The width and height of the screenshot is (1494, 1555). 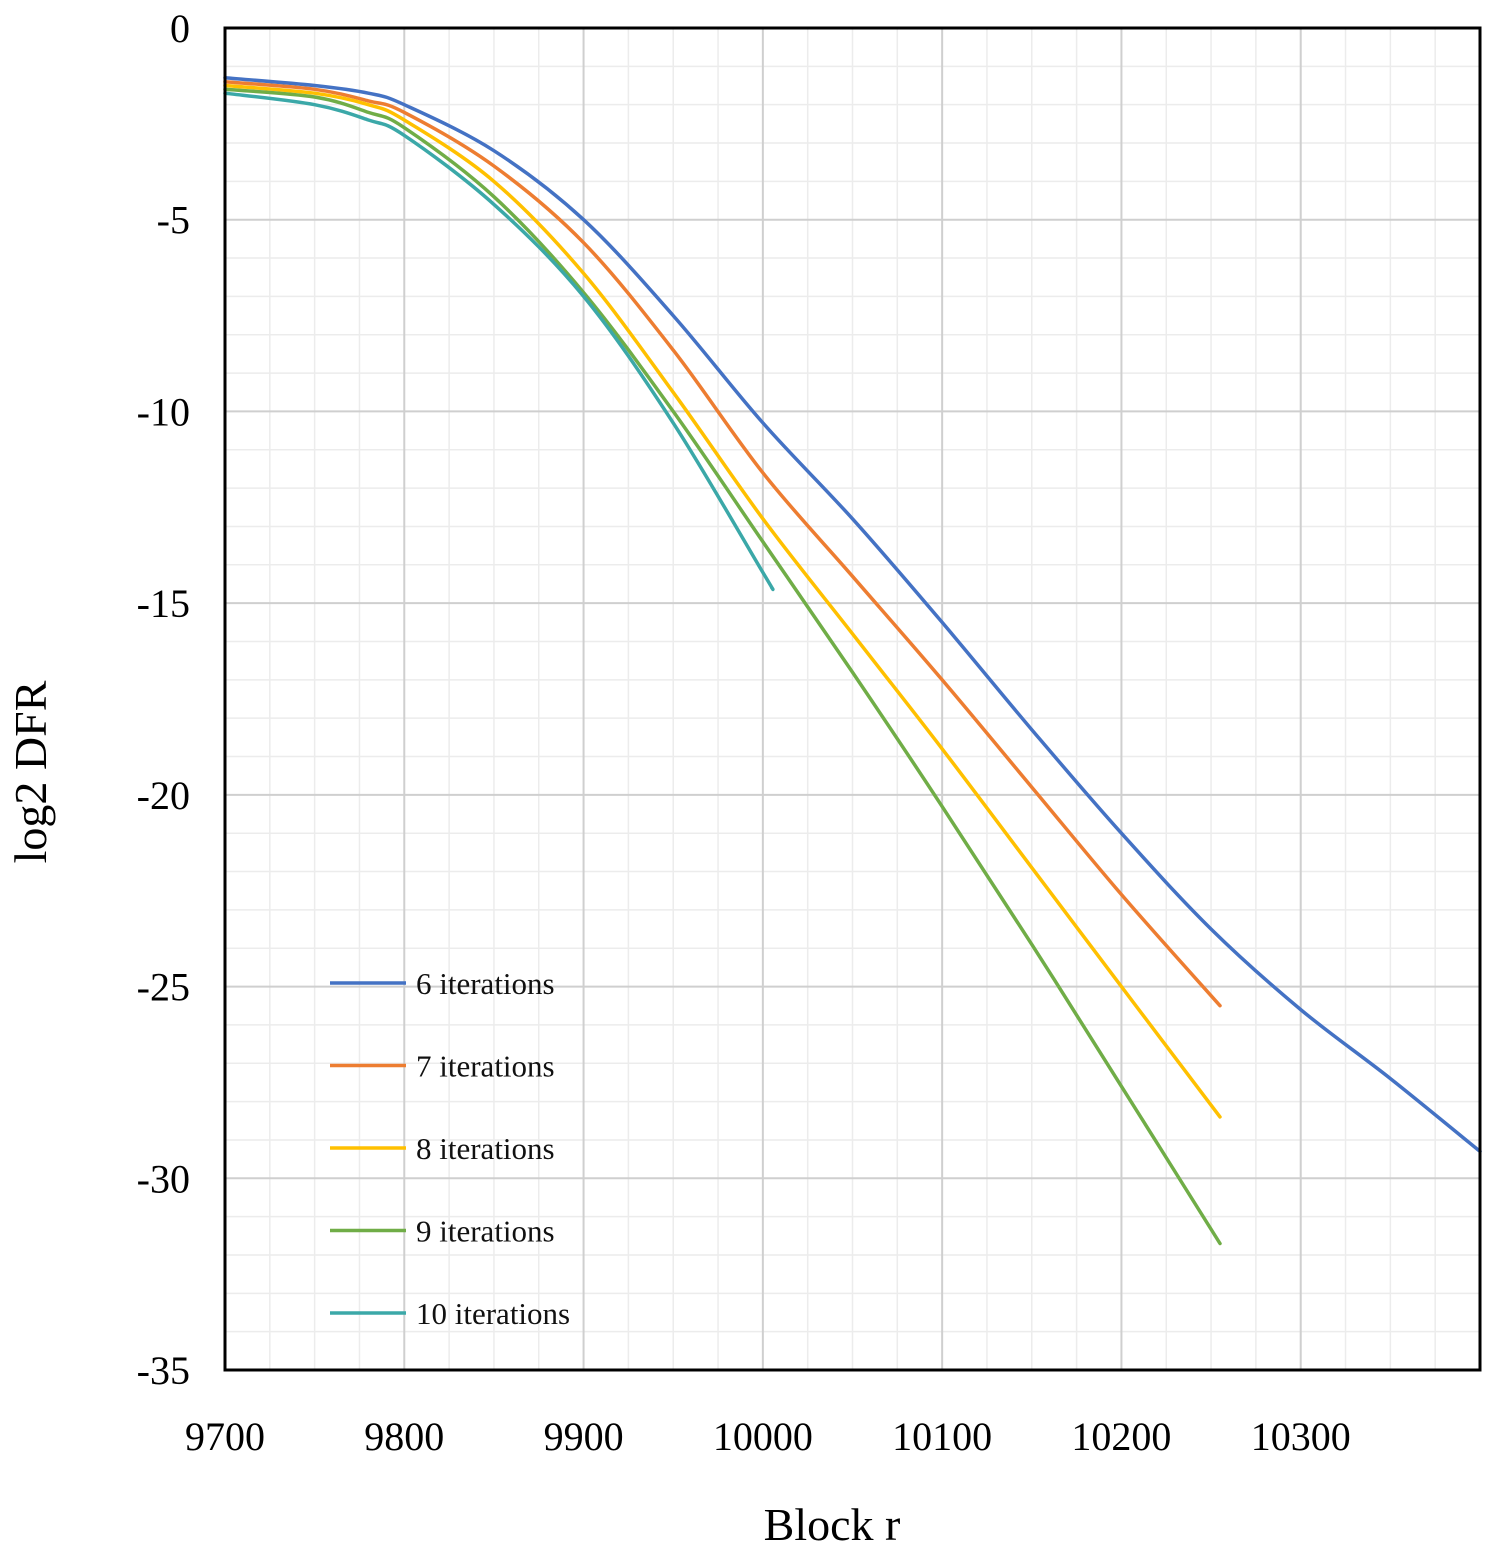 I want to click on x-tick-label: 10300, so click(x=1301, y=1436).